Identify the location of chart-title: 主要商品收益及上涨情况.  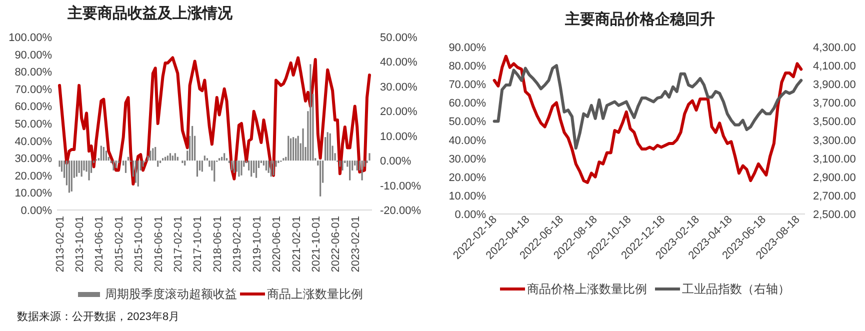
(150, 13).